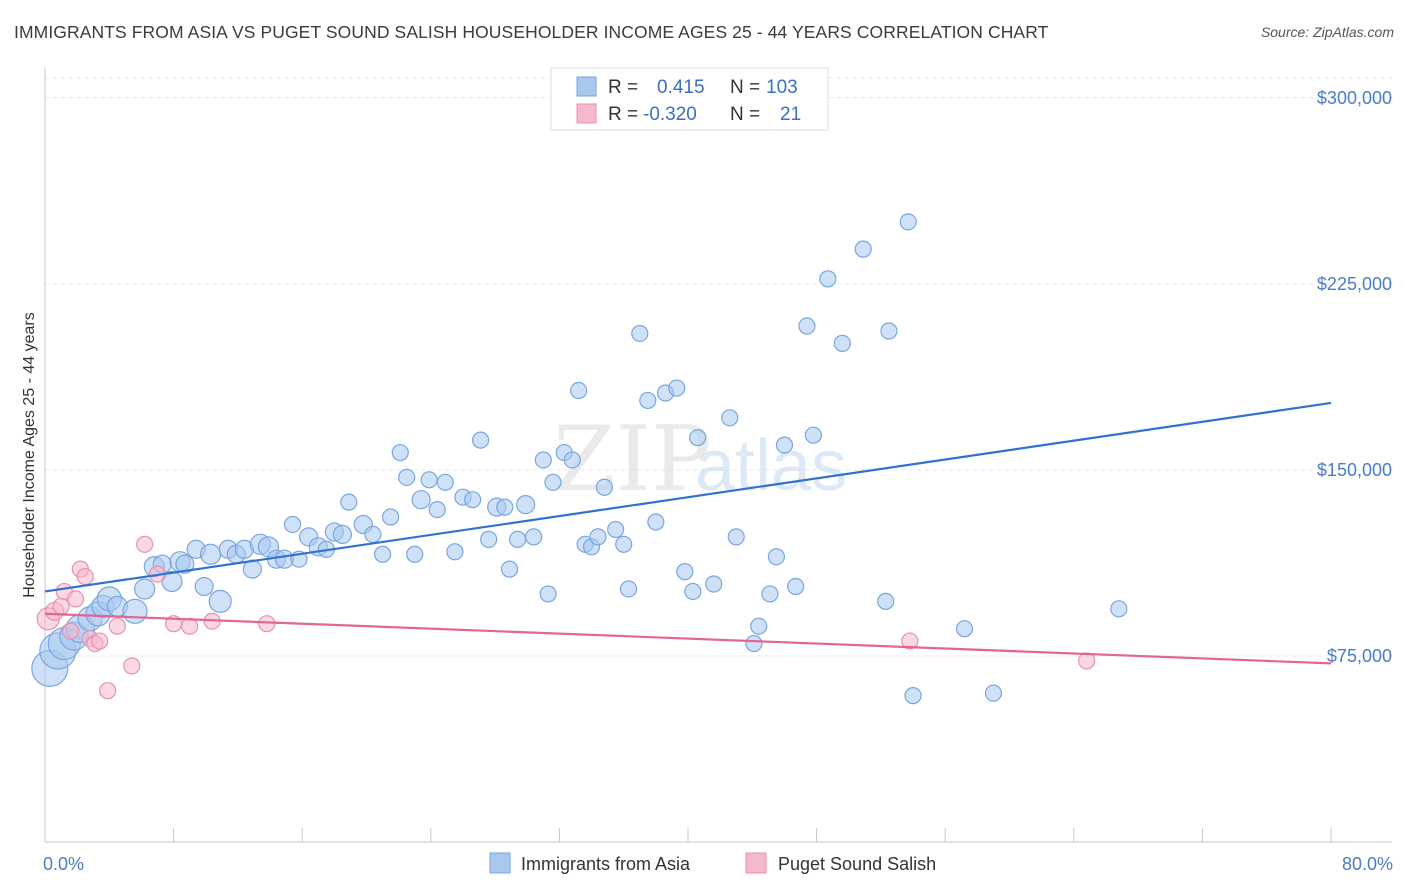 The height and width of the screenshot is (892, 1406). What do you see at coordinates (1359, 656) in the screenshot?
I see `y-tick-label-0: $75,000` at bounding box center [1359, 656].